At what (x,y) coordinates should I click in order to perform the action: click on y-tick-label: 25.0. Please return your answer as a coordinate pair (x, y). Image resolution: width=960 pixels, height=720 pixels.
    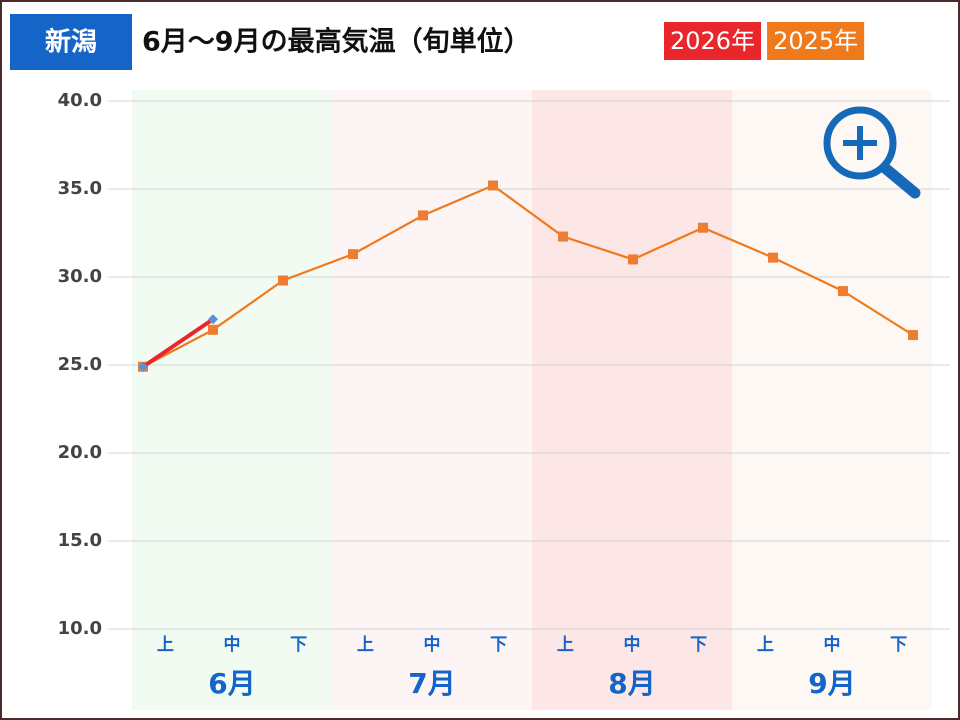
    Looking at the image, I should click on (80, 364).